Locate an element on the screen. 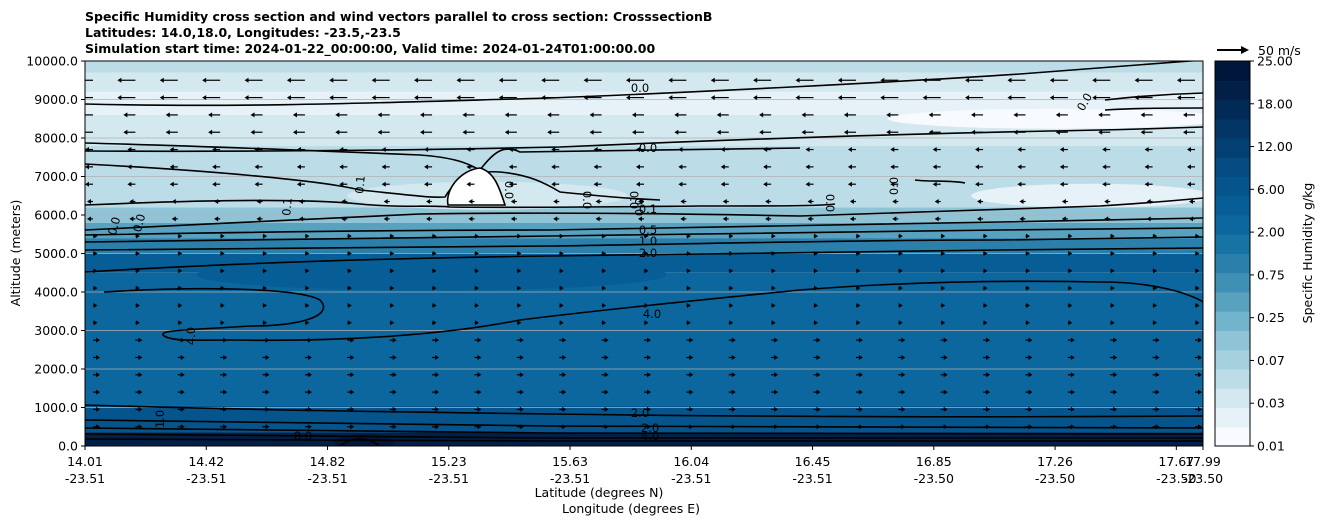 Image resolution: width=1326 pixels, height=526 pixels. x-tick-label-latitude: 17.67 is located at coordinates (1176, 461).